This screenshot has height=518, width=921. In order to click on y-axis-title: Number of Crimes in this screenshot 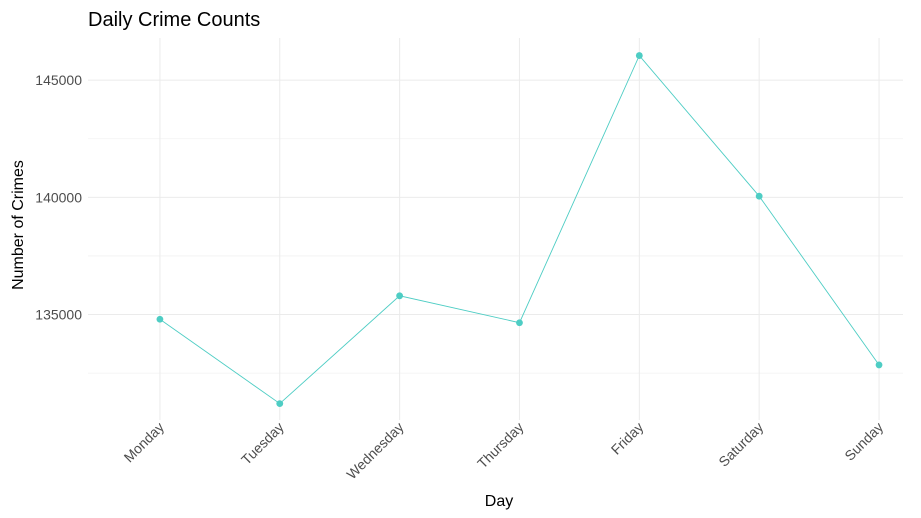, I will do `click(18, 225)`.